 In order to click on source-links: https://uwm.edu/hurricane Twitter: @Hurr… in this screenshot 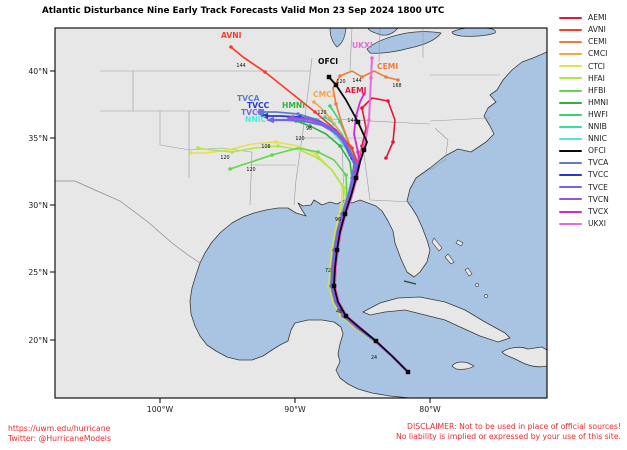, I will do `click(59, 434)`.